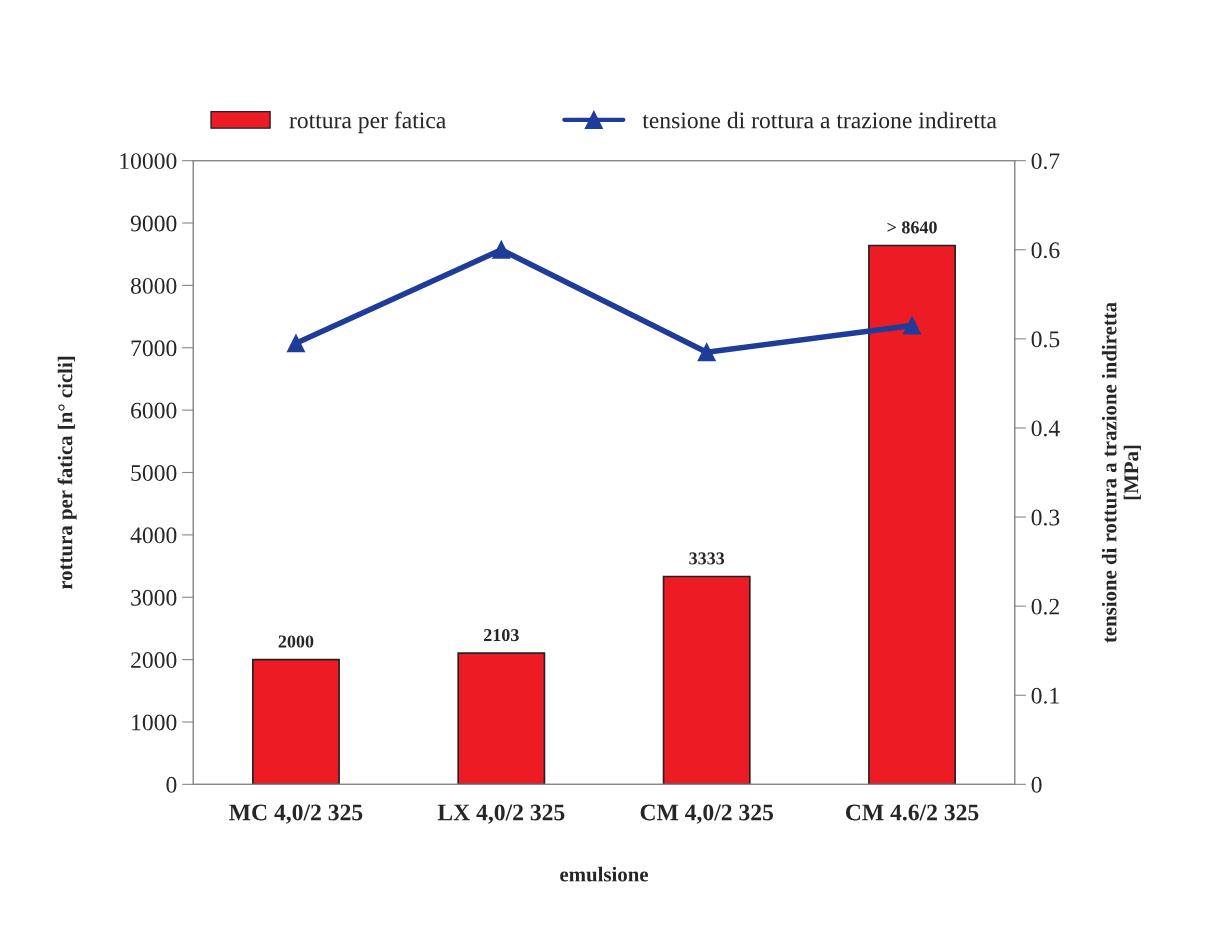 This screenshot has width=1208, height=945. Describe the element at coordinates (707, 558) in the screenshot. I see `data-label: 3333` at that location.